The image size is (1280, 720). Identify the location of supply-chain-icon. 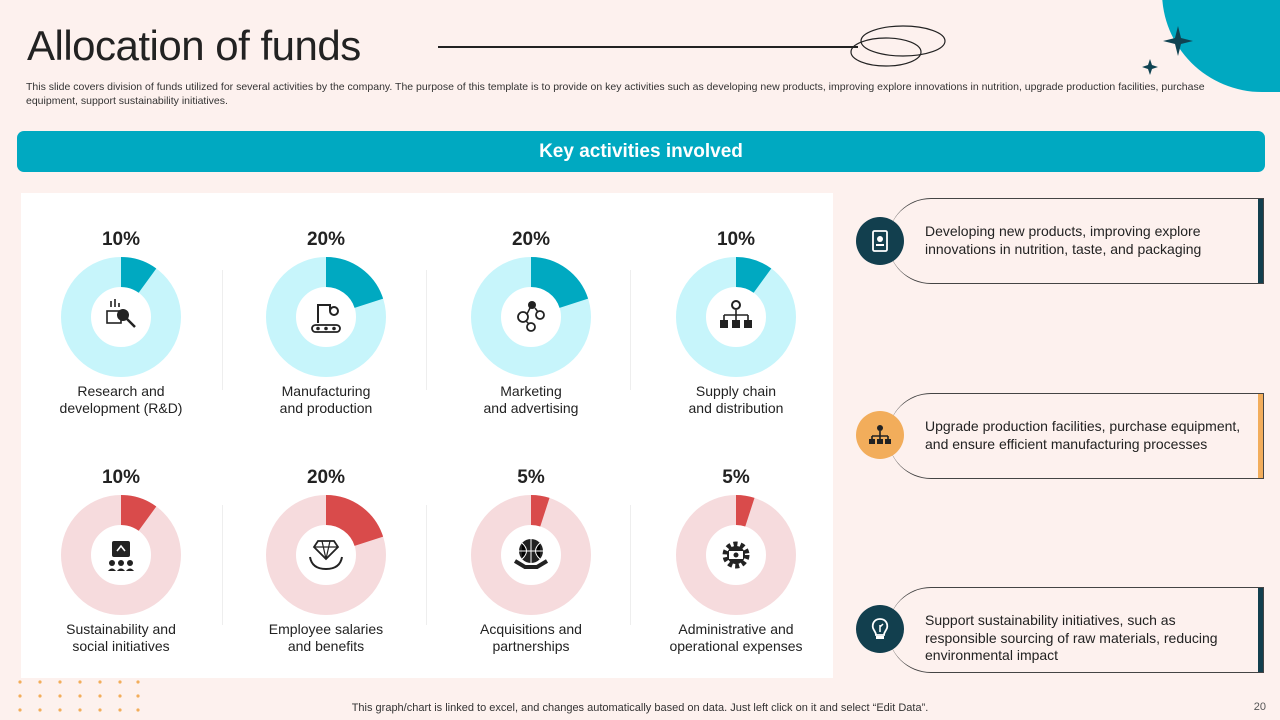
(736, 314).